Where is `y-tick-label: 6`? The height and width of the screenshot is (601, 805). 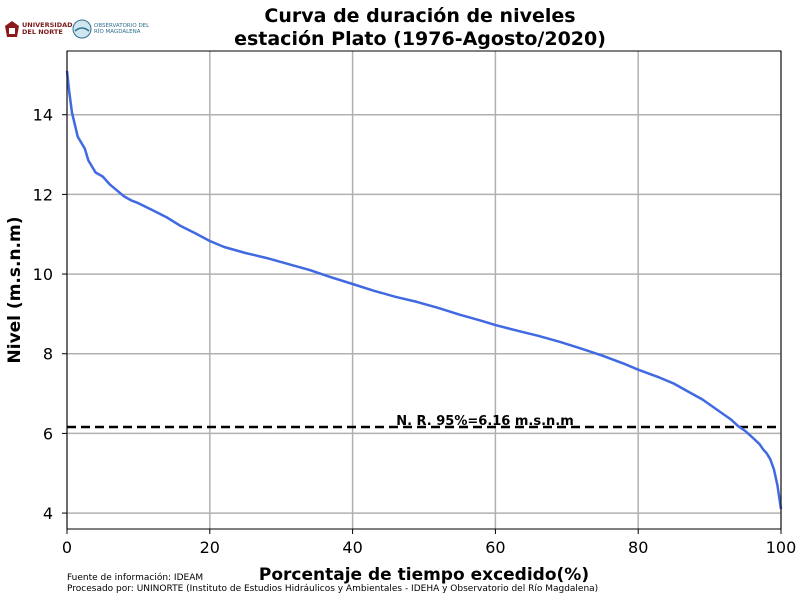
y-tick-label: 6 is located at coordinates (48, 433).